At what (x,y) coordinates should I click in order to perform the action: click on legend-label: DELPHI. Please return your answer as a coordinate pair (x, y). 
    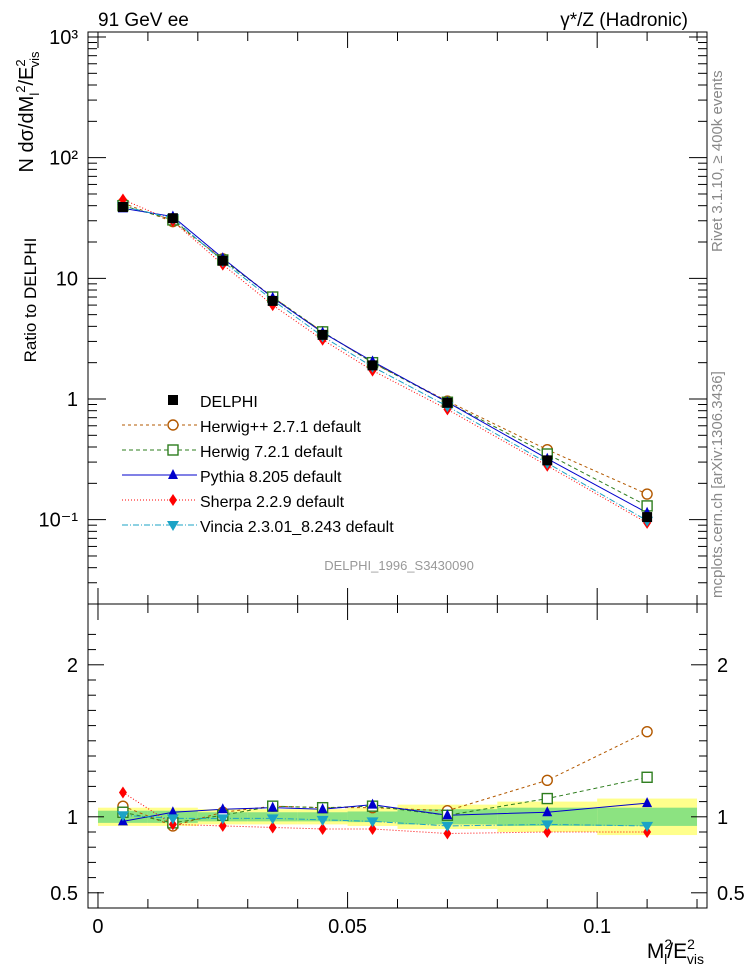
    Looking at the image, I should click on (229, 402).